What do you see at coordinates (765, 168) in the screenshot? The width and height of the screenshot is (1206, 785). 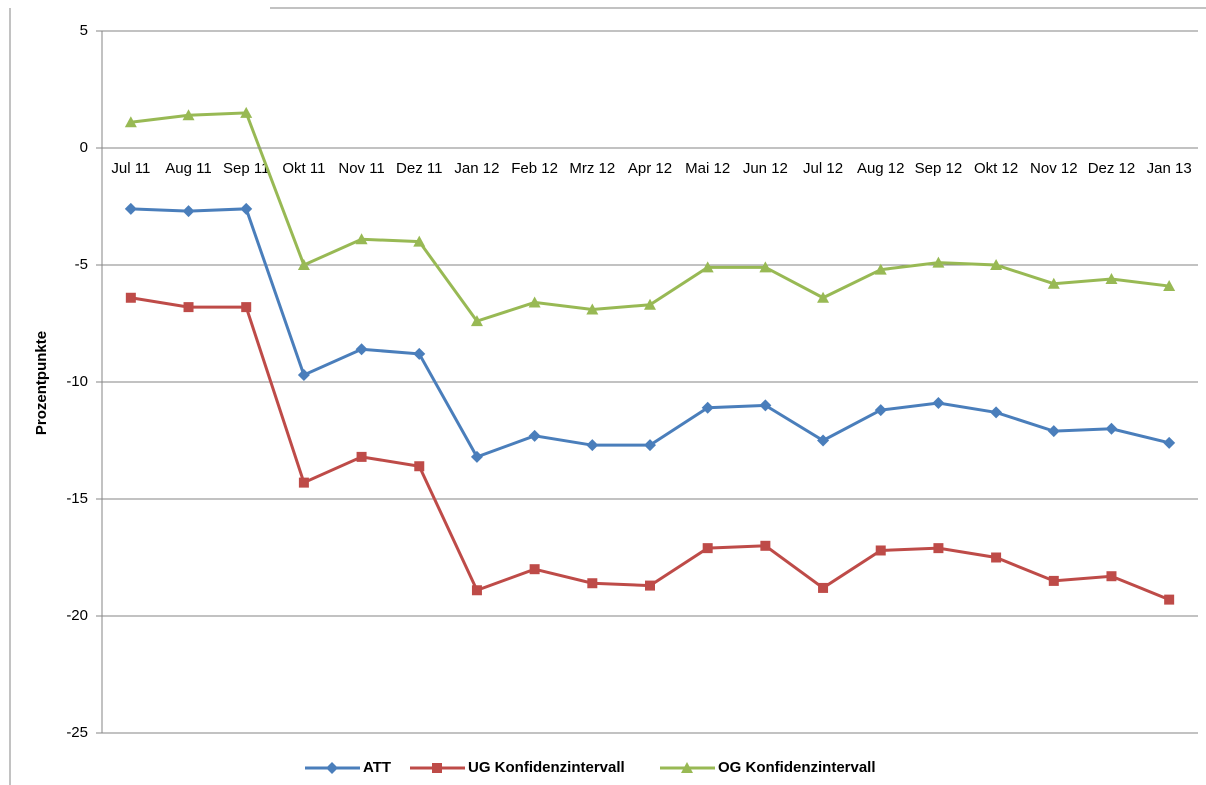 I see `x-tick-label: Jun 12` at bounding box center [765, 168].